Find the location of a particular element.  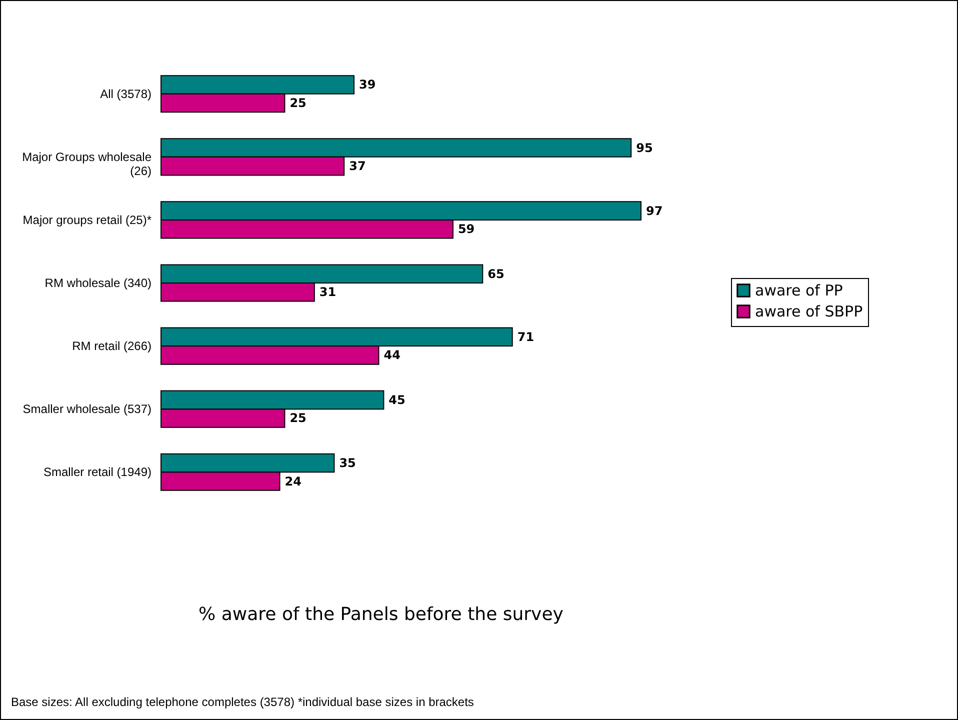

data-label: 35 is located at coordinates (347, 463).